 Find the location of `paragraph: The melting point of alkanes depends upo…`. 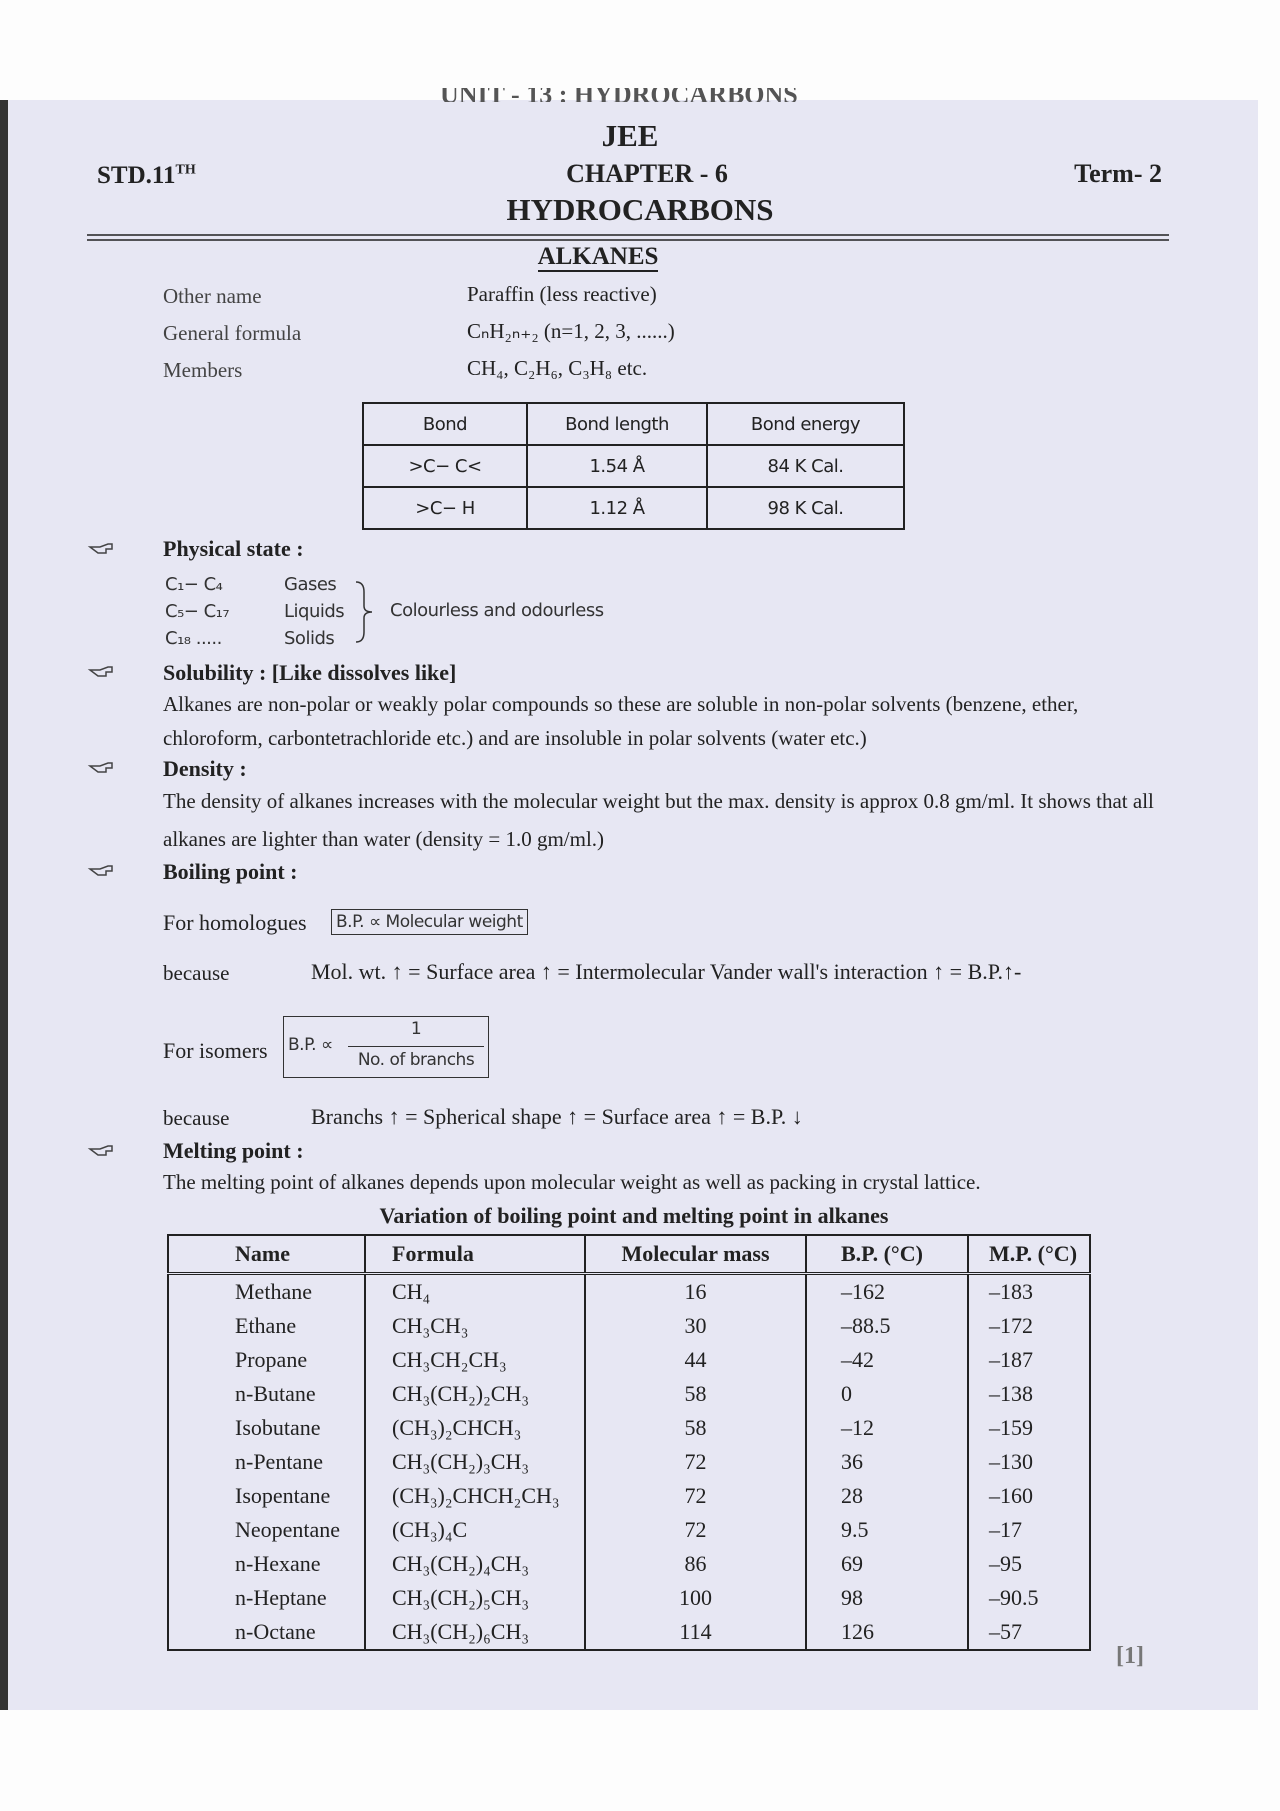

paragraph: The melting point of alkanes depends upo… is located at coordinates (572, 1182).